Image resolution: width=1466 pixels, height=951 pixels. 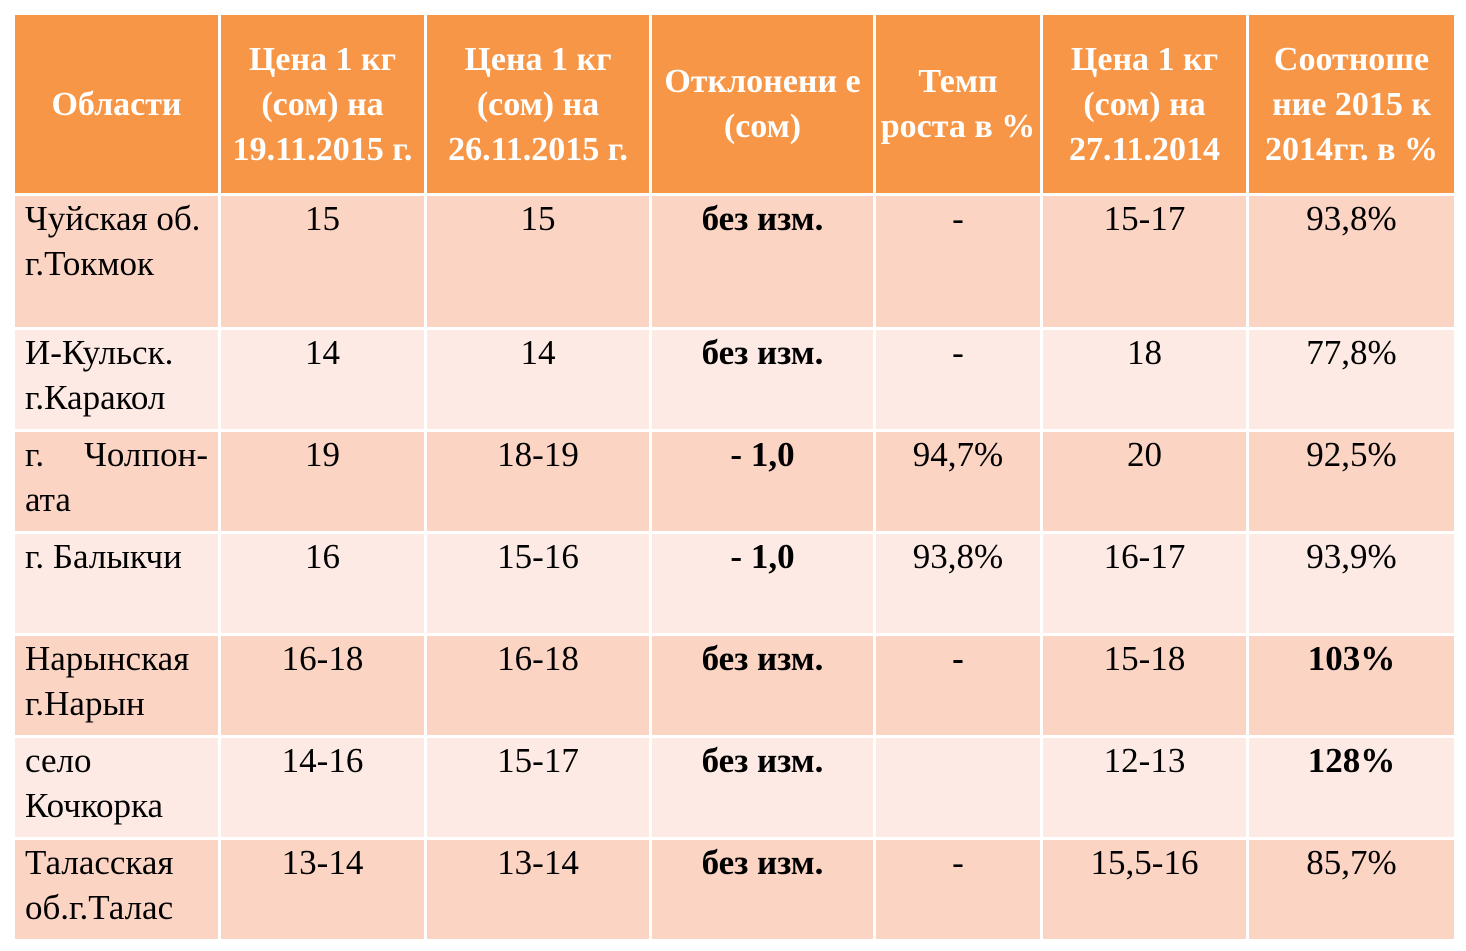 What do you see at coordinates (322, 104) in the screenshot?
I see `header-price-2015-11-19: Цена 1 кг (сом) на 19.11.2015 г.` at bounding box center [322, 104].